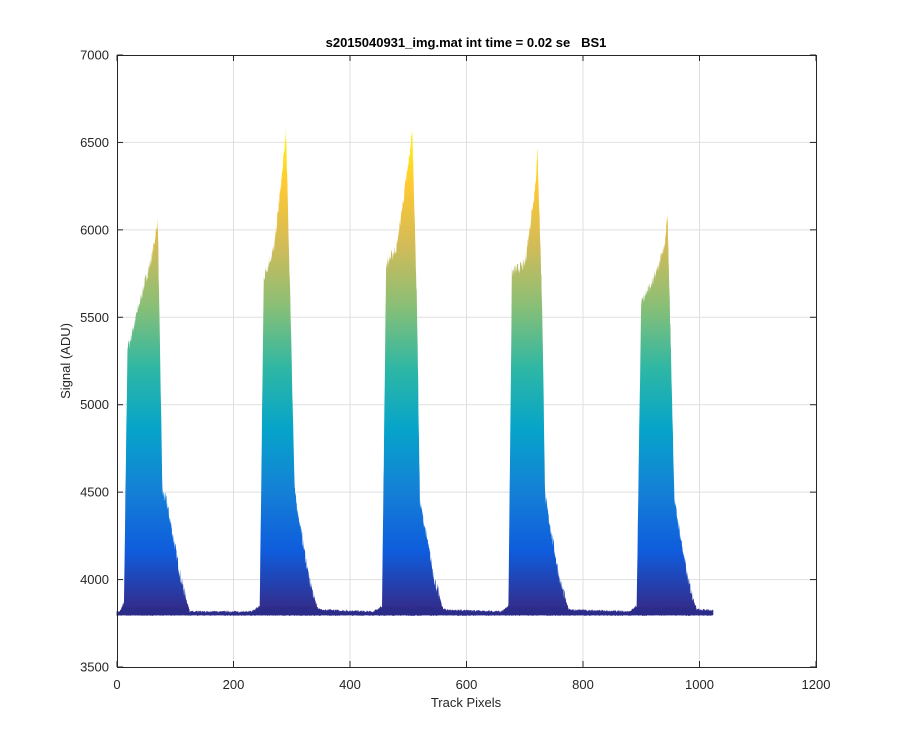  What do you see at coordinates (94, 55) in the screenshot?
I see `y-tick-label: 7000` at bounding box center [94, 55].